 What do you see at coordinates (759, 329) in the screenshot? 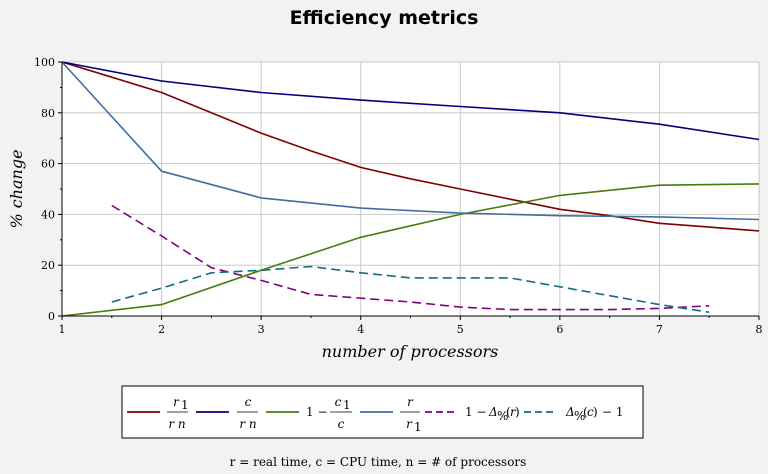
I see `x-tick-label: 8` at bounding box center [759, 329].